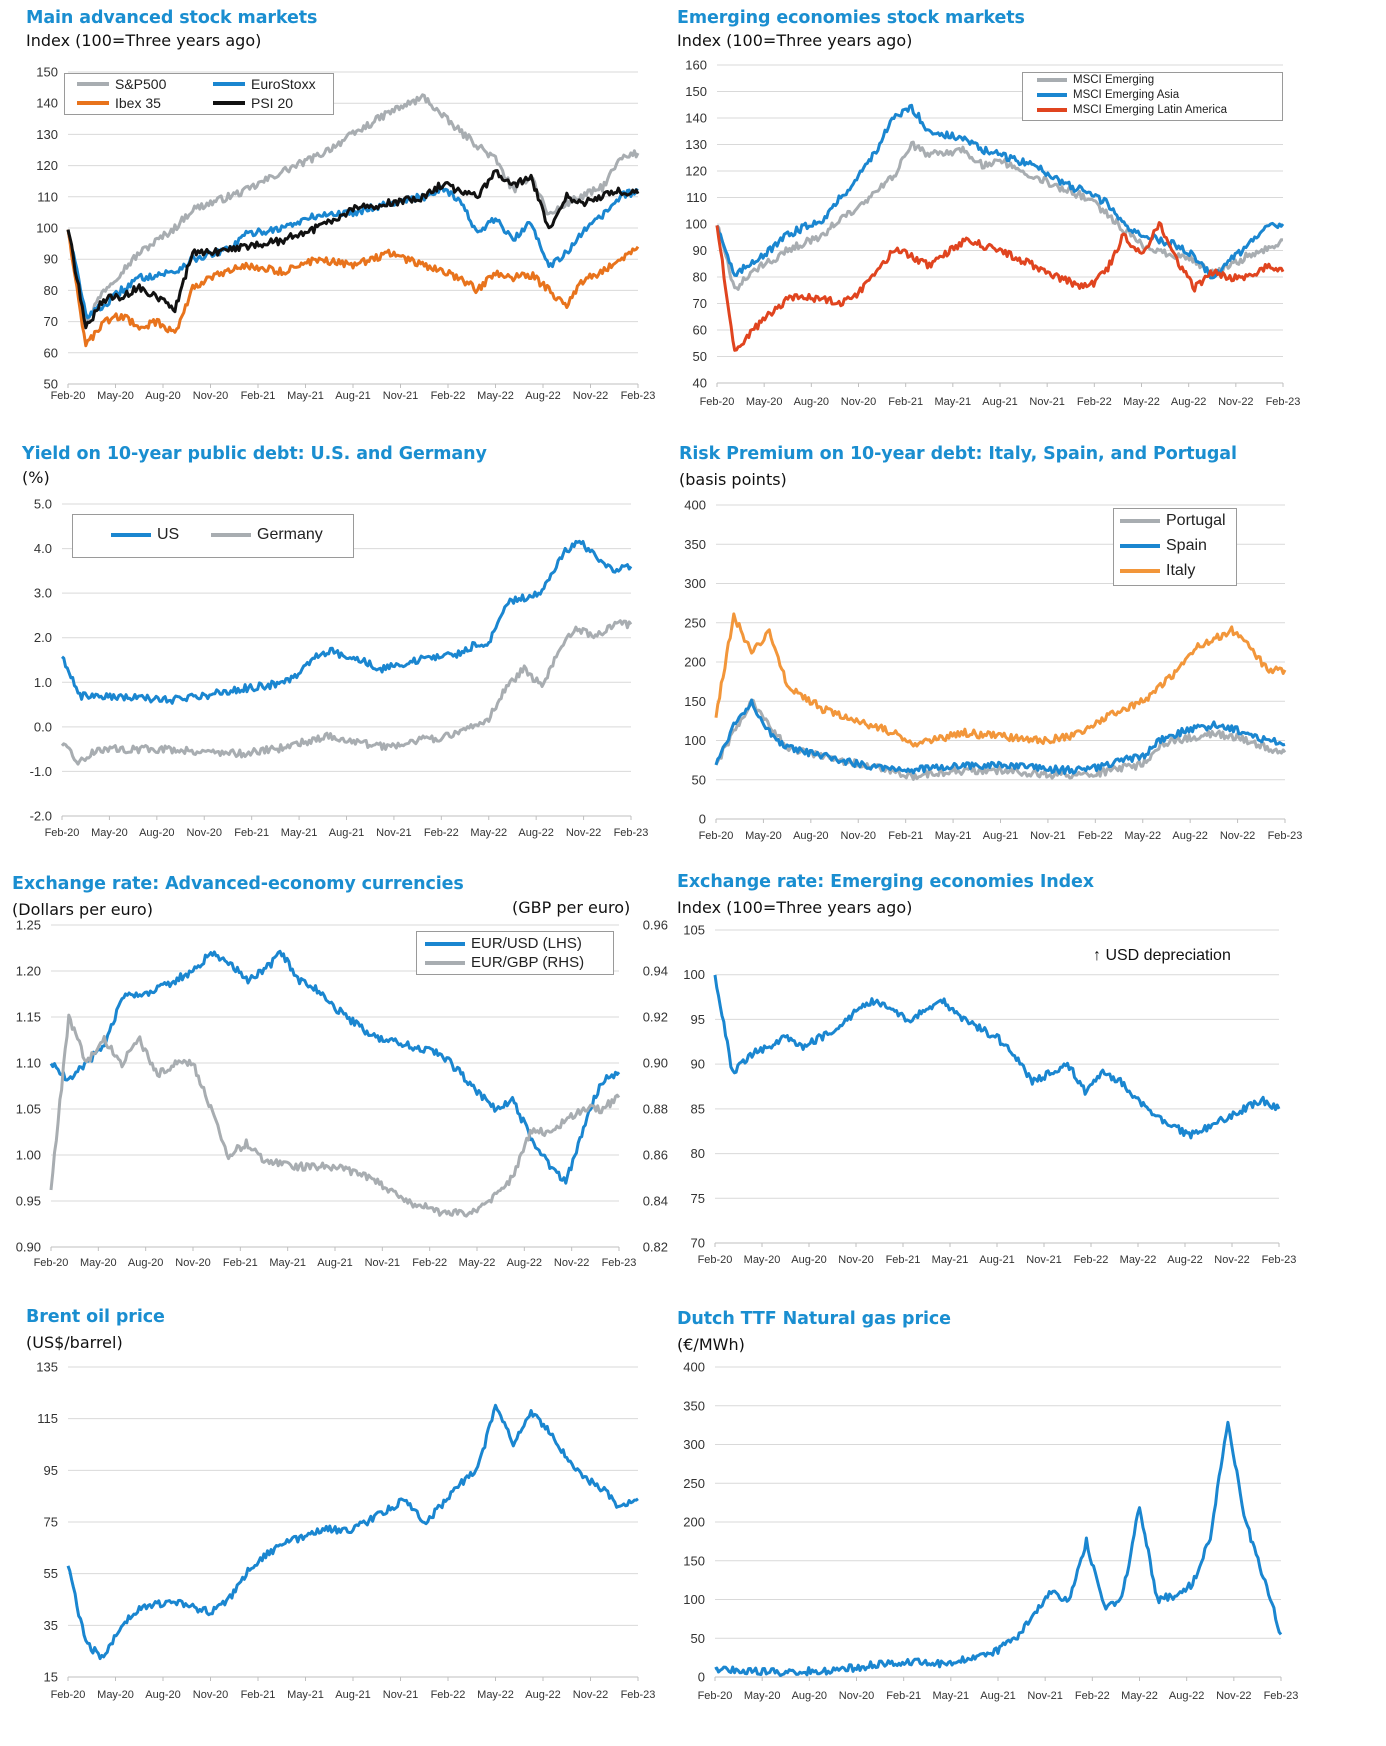  Describe the element at coordinates (851, 18) in the screenshot. I see `chart-title: Emerging economies stock markets` at that location.